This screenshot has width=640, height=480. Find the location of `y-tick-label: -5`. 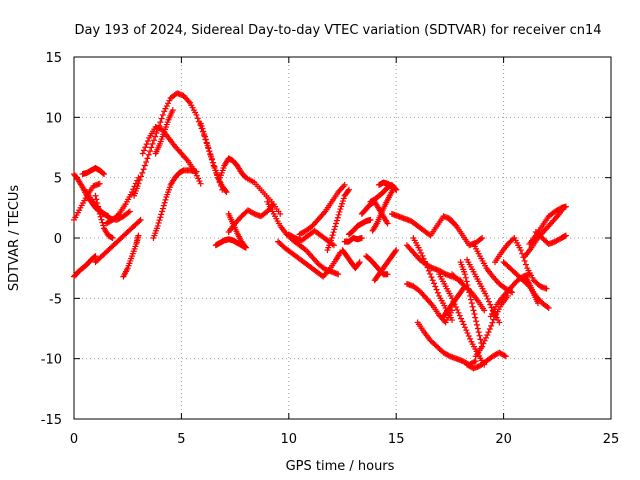

y-tick-label: -5 is located at coordinates (55, 299).